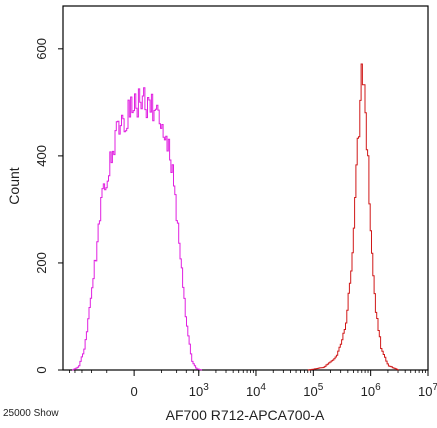  Describe the element at coordinates (14, 185) in the screenshot. I see `y-axis-label: Count` at that location.